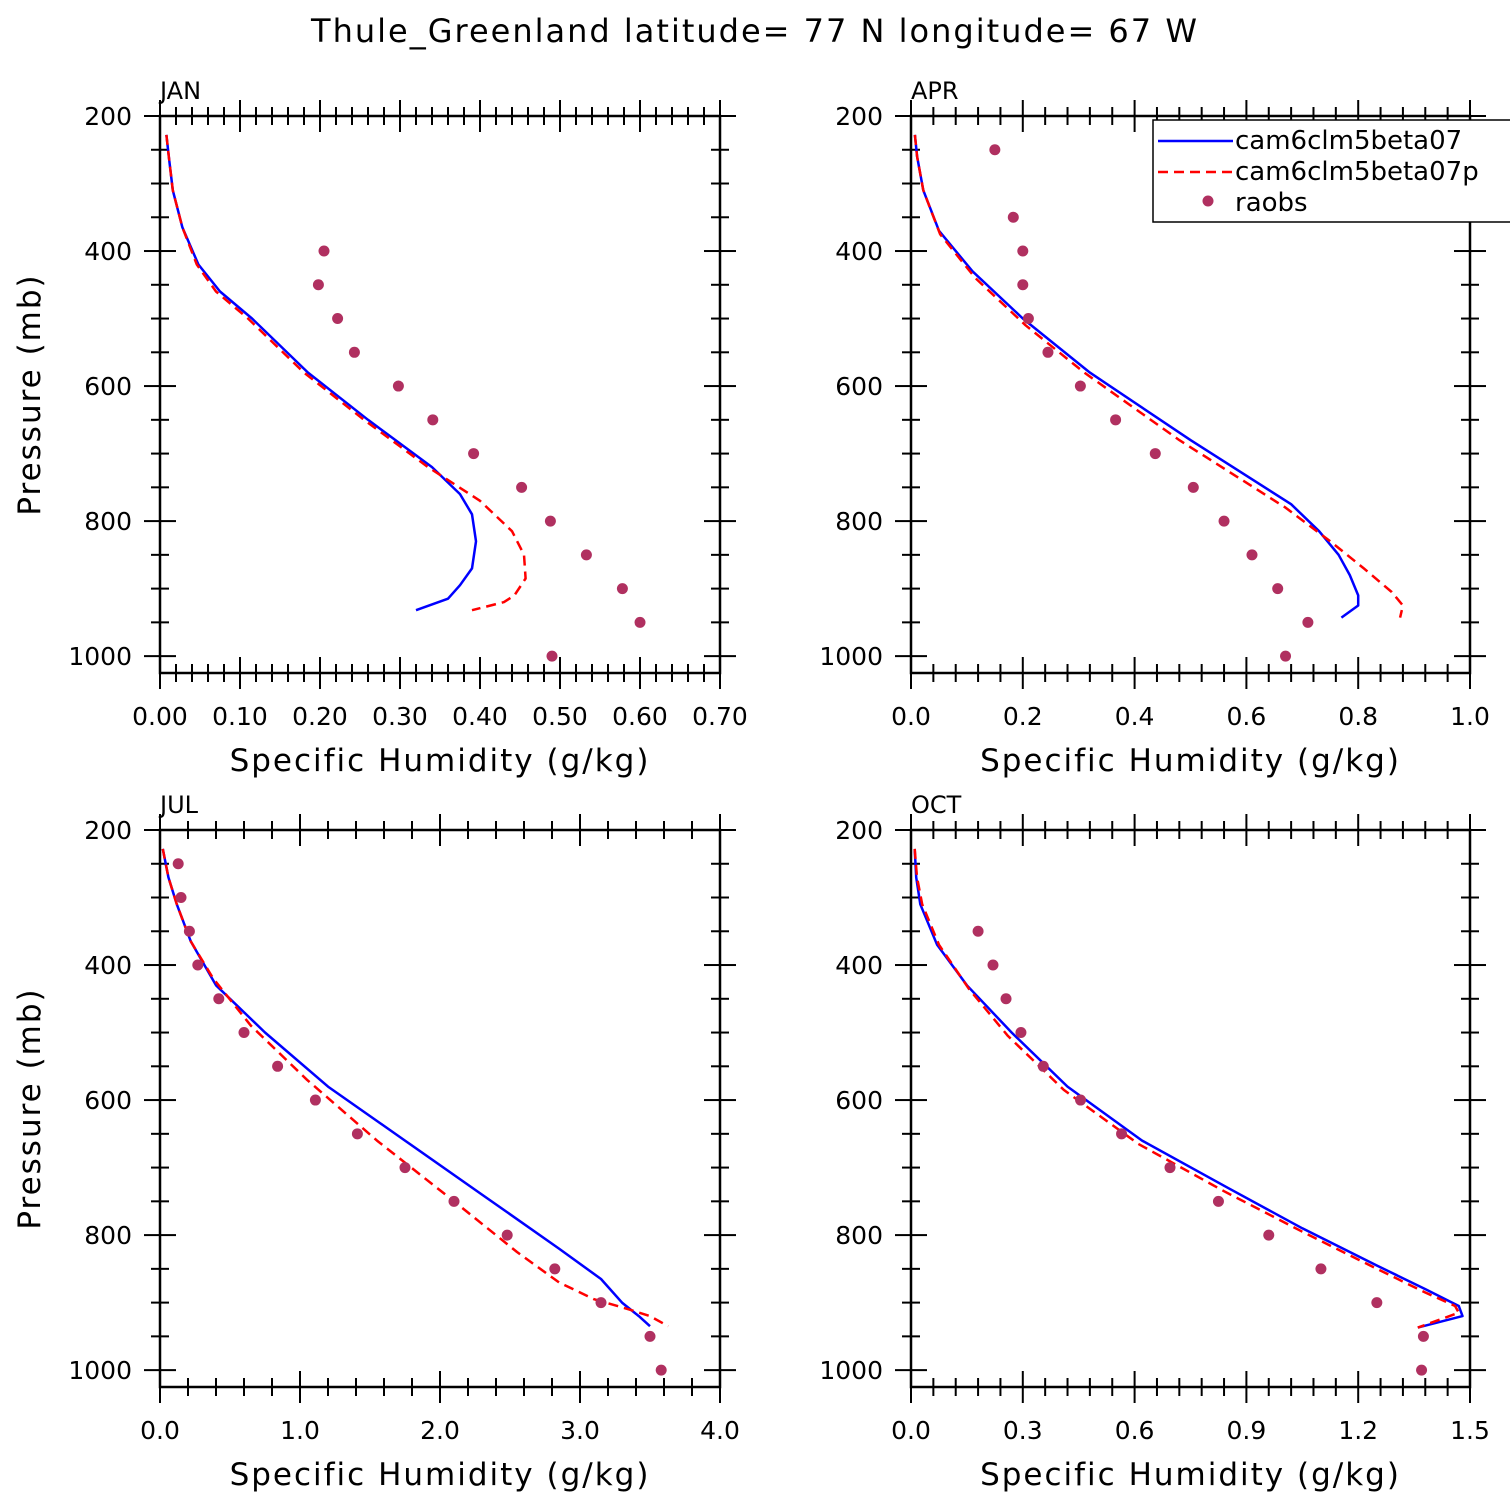 The height and width of the screenshot is (1510, 1510). Describe the element at coordinates (440, 1430) in the screenshot. I see `x-tick-label: 2.0` at that location.